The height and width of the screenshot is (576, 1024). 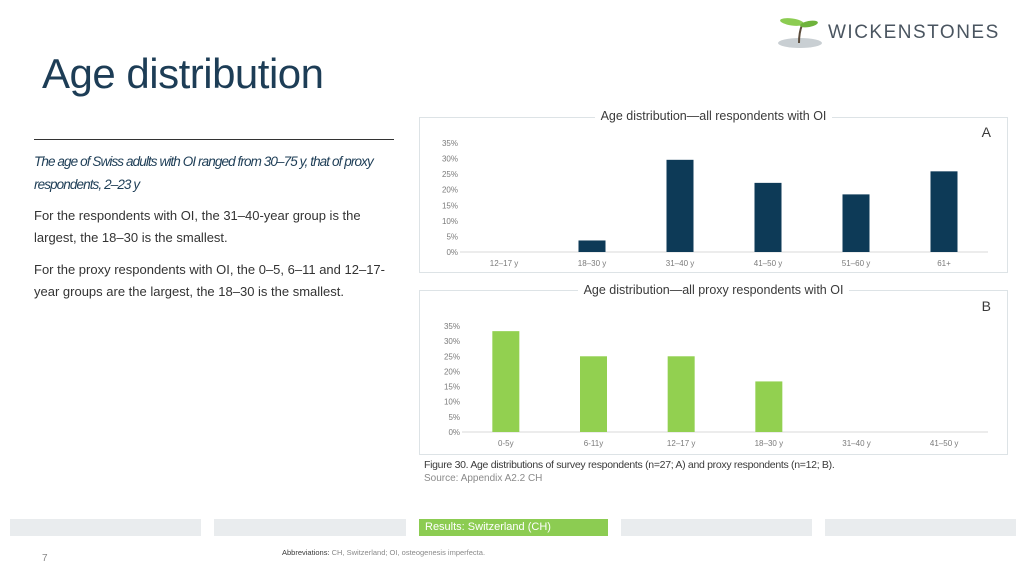 I want to click on chart-title-text: Age distribution—all respondents with OI, so click(x=713, y=116).